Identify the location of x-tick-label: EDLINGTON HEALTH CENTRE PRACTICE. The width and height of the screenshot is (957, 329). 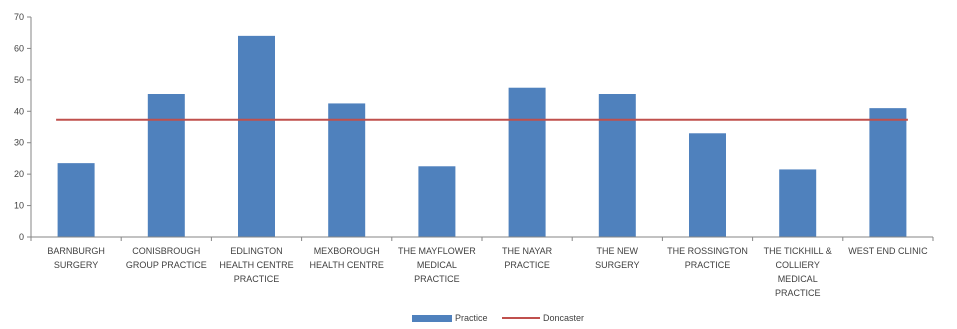
(256, 265).